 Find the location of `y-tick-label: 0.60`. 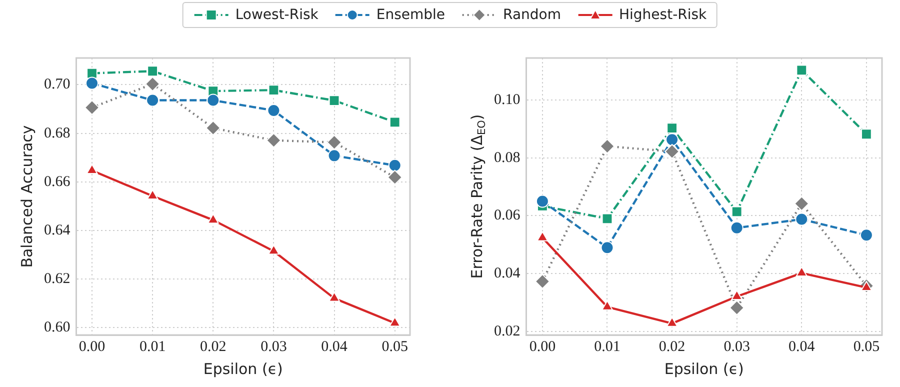

y-tick-label: 0.60 is located at coordinates (57, 328).